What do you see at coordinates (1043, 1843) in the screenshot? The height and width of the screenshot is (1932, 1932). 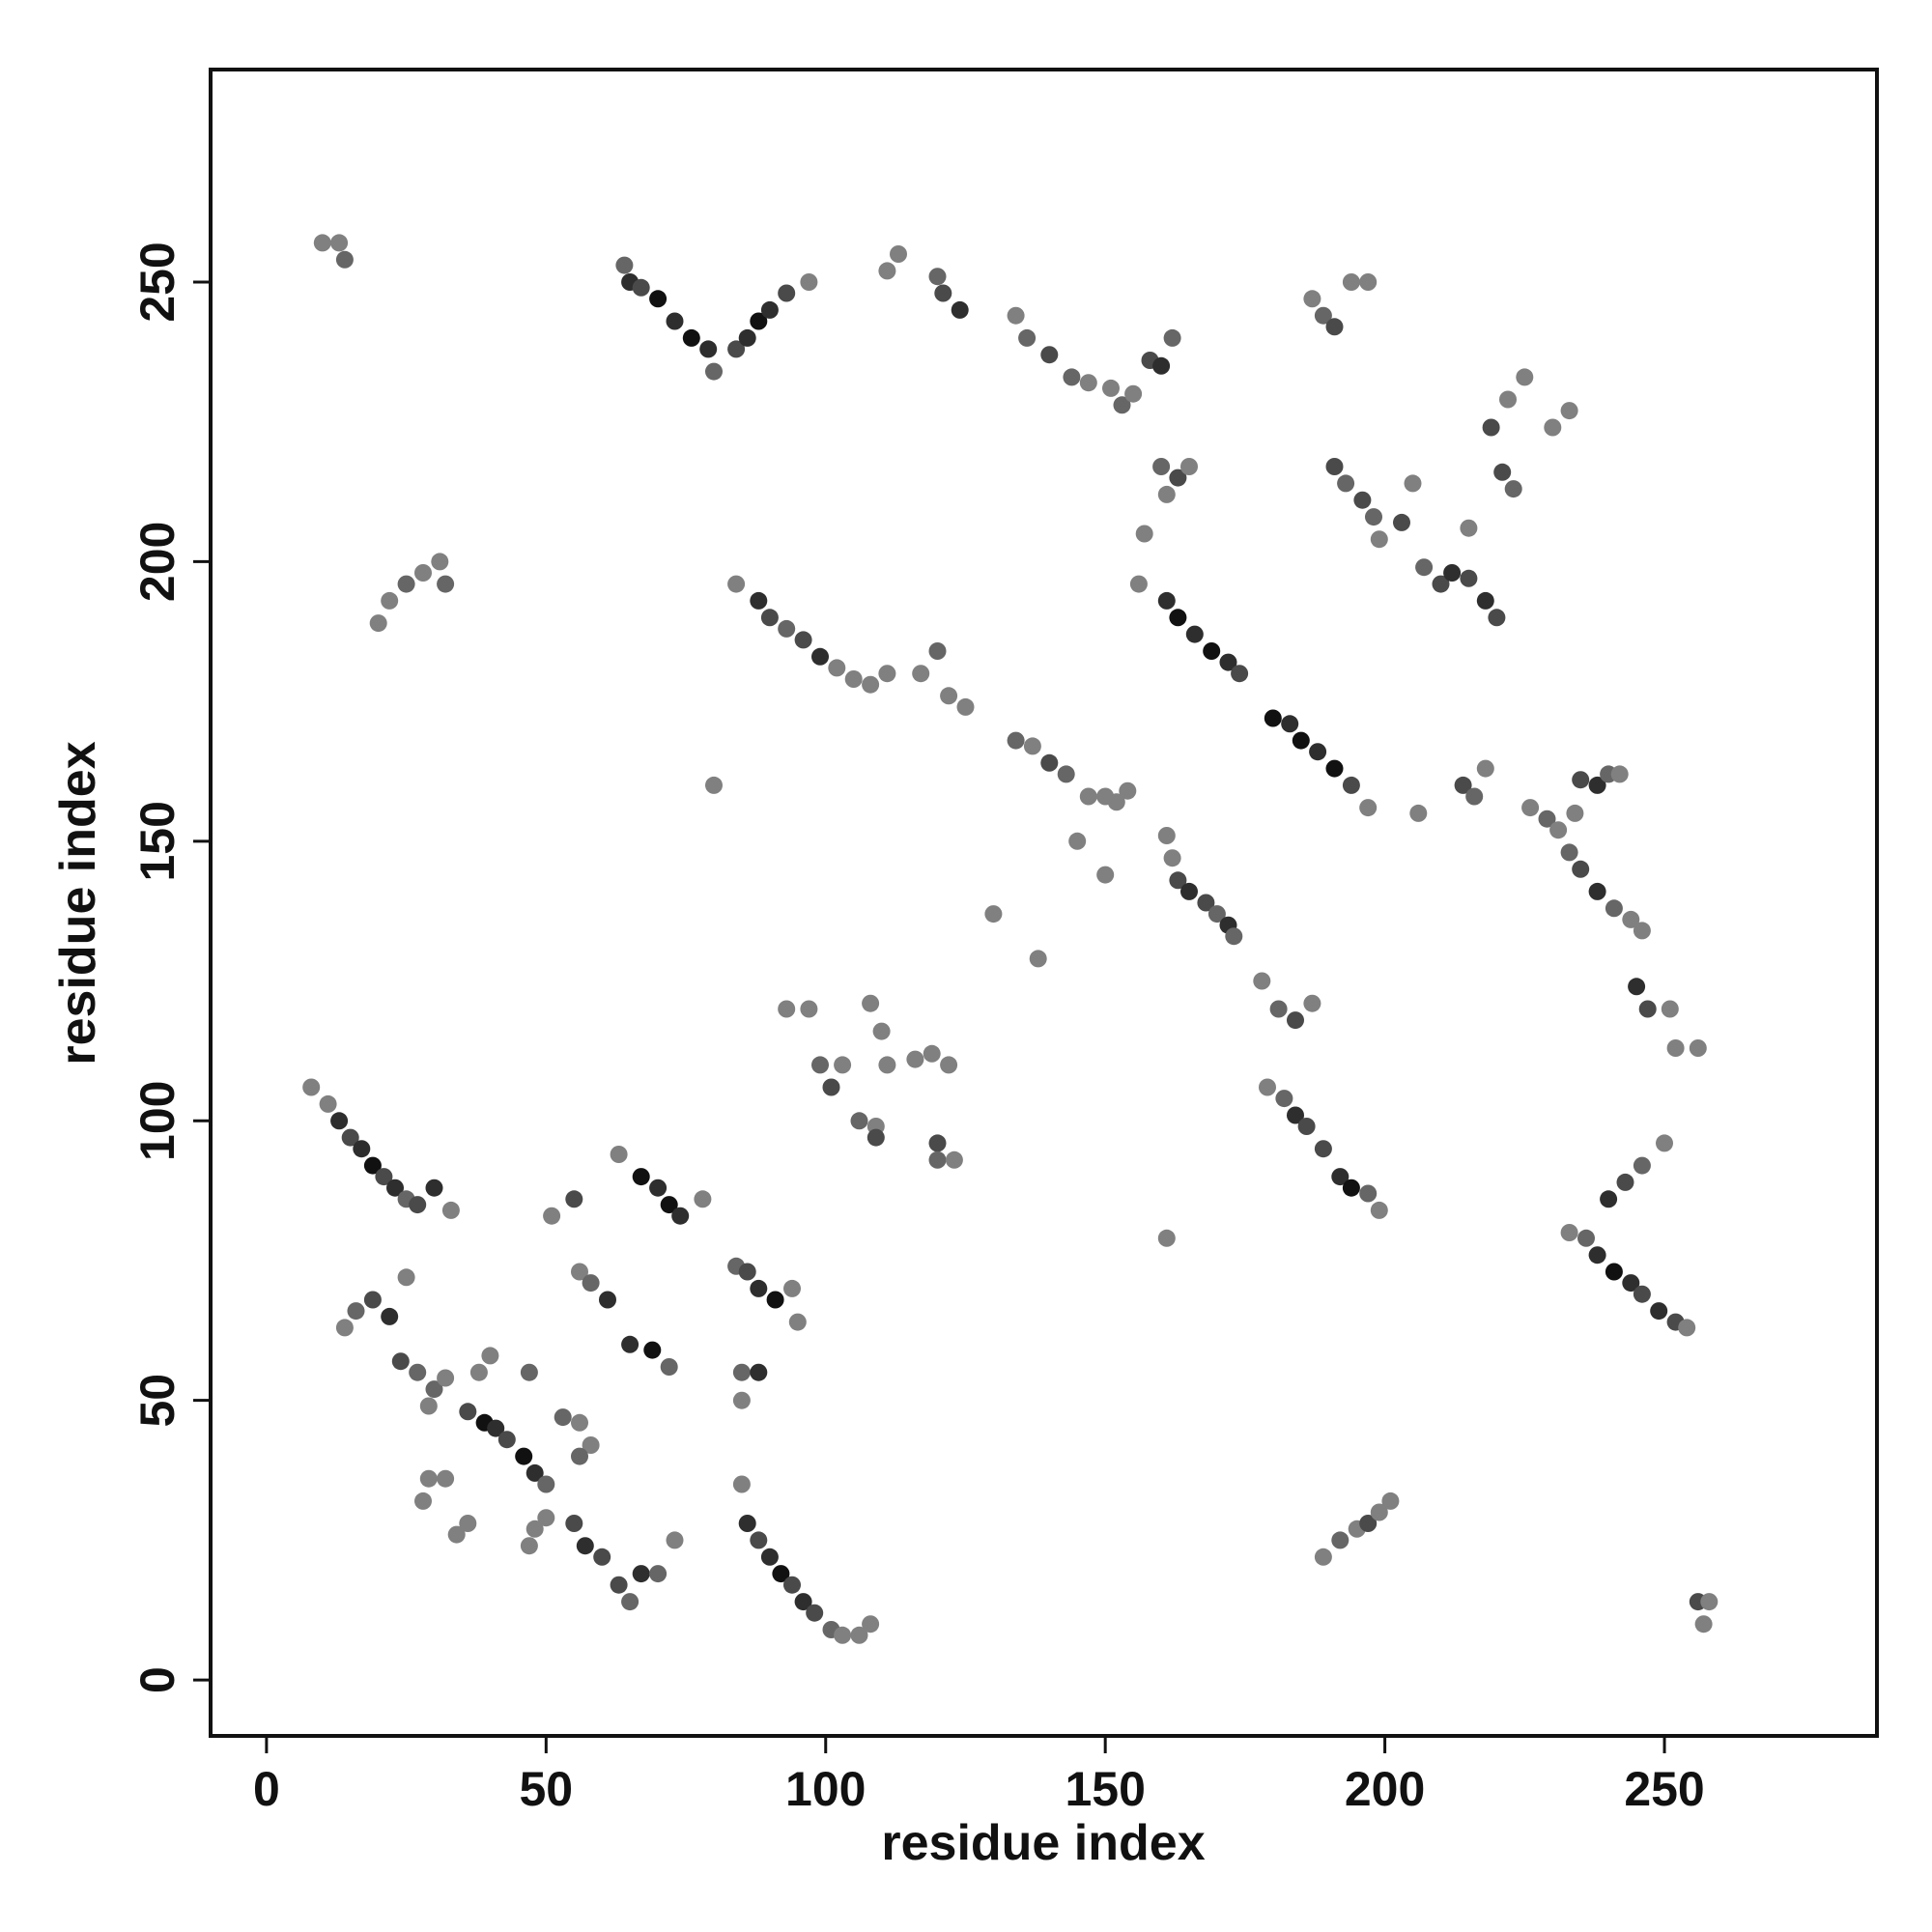 I see `x-axis-label: residue index` at bounding box center [1043, 1843].